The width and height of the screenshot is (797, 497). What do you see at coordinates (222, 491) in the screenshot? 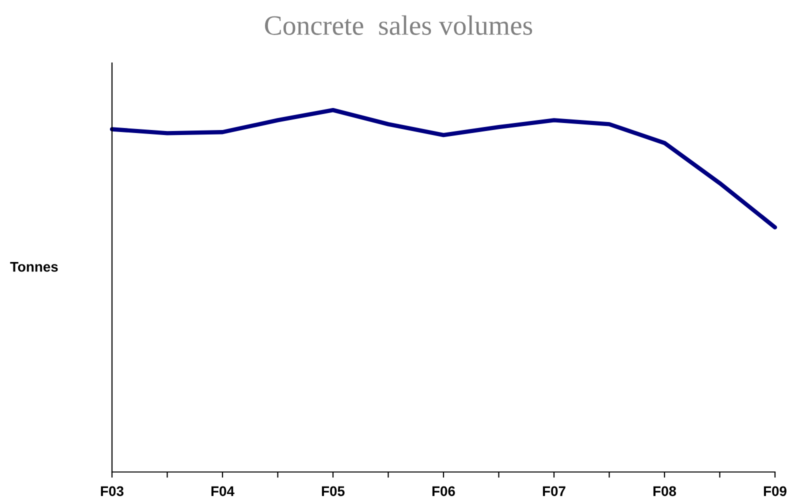
I see `x-tick-label: F04` at bounding box center [222, 491].